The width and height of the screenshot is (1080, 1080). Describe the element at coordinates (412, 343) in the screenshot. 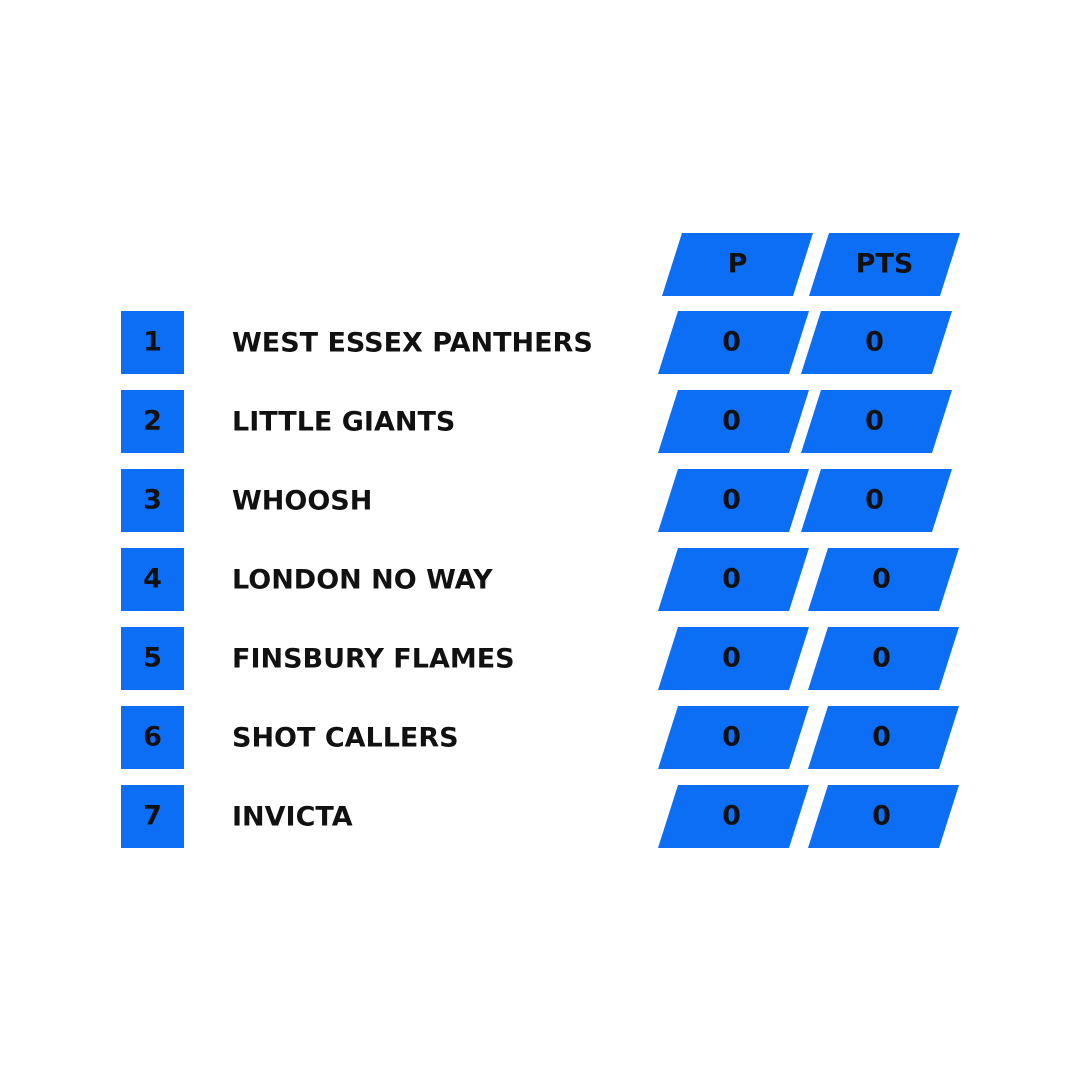

I see `team-name: WEST ESSEX PANTHERS` at that location.